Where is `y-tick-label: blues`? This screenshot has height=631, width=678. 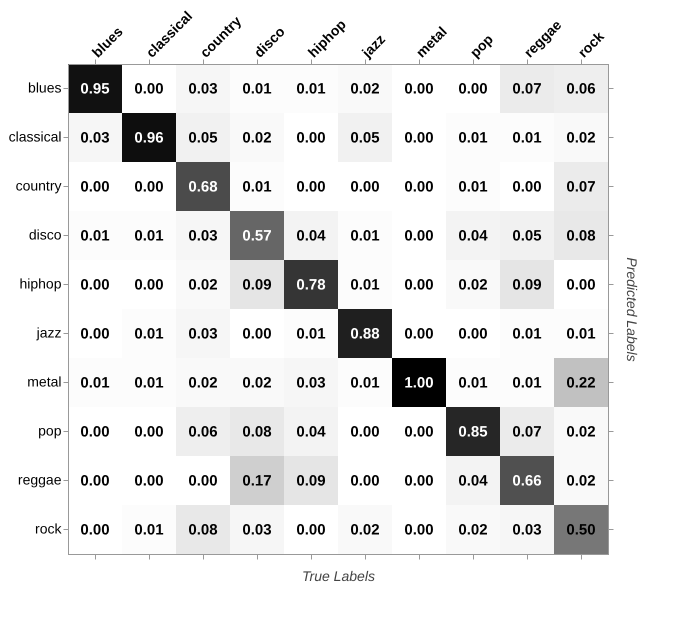 y-tick-label: blues is located at coordinates (45, 88).